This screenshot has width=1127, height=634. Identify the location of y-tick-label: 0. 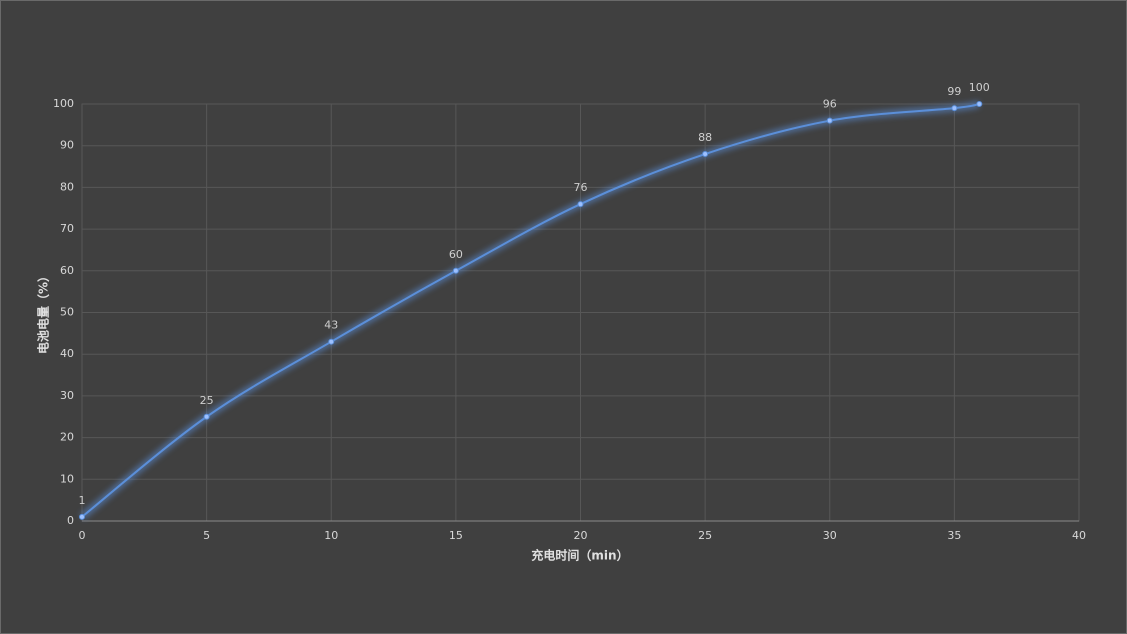
(70, 520).